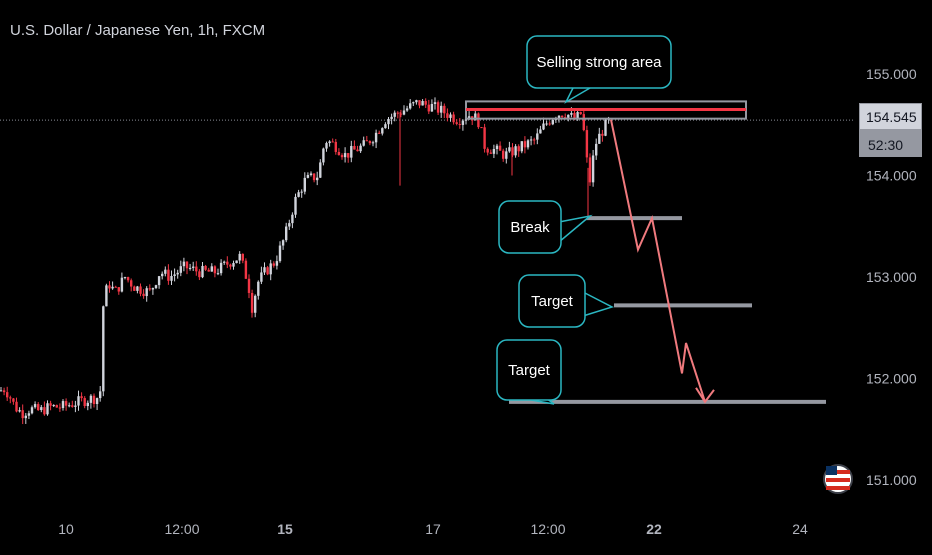 The height and width of the screenshot is (555, 932). What do you see at coordinates (838, 479) in the screenshot?
I see `us-flag-icon` at bounding box center [838, 479].